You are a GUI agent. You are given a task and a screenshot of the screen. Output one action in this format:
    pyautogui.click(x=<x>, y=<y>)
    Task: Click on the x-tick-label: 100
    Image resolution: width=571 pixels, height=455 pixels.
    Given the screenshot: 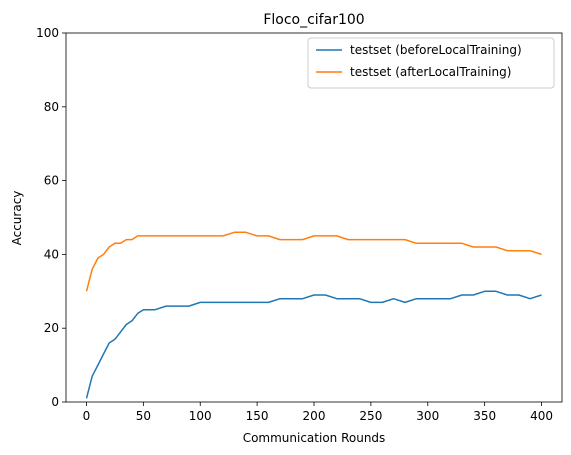 What is the action you would take?
    pyautogui.click(x=200, y=416)
    